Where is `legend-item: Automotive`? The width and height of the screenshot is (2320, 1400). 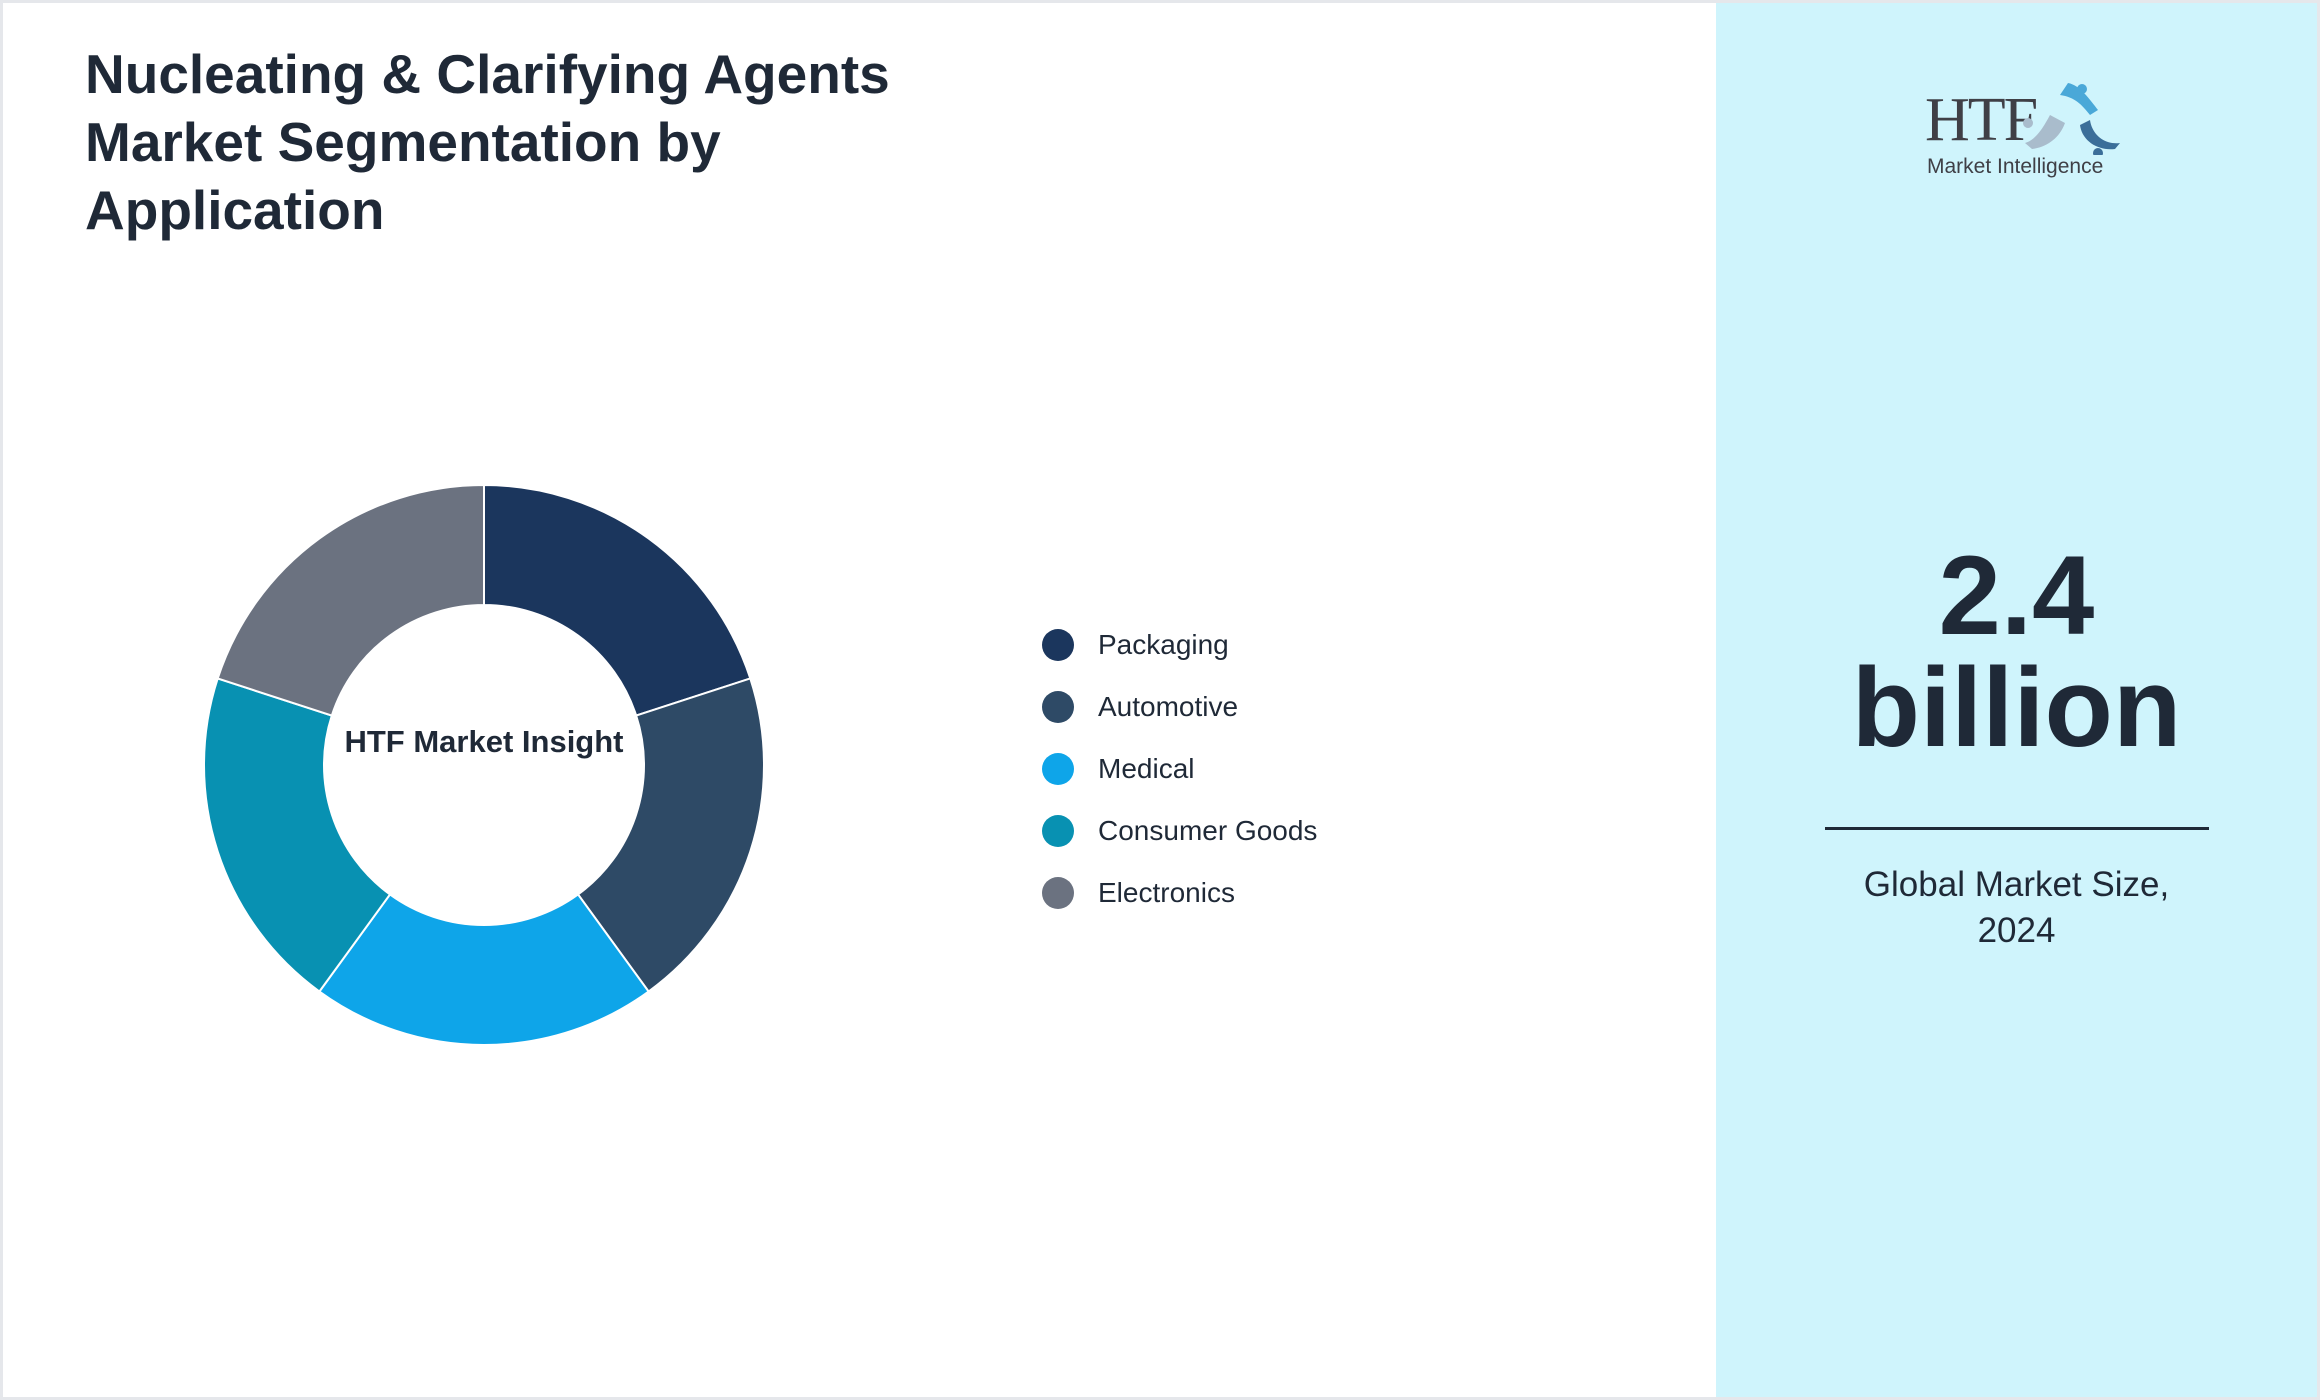 legend-item: Automotive is located at coordinates (1140, 707).